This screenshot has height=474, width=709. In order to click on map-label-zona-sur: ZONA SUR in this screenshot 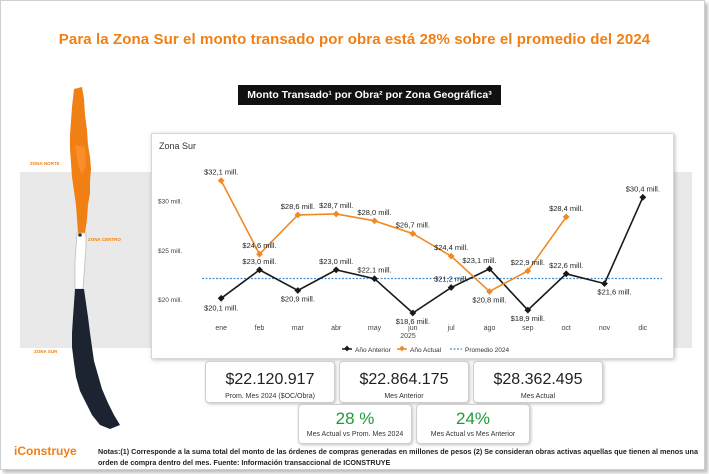, I will do `click(46, 351)`.